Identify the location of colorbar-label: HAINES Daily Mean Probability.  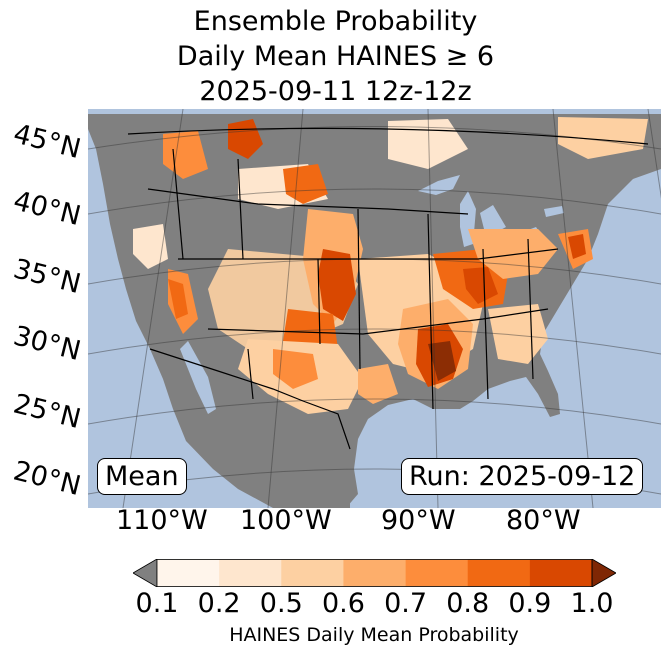
(374, 635).